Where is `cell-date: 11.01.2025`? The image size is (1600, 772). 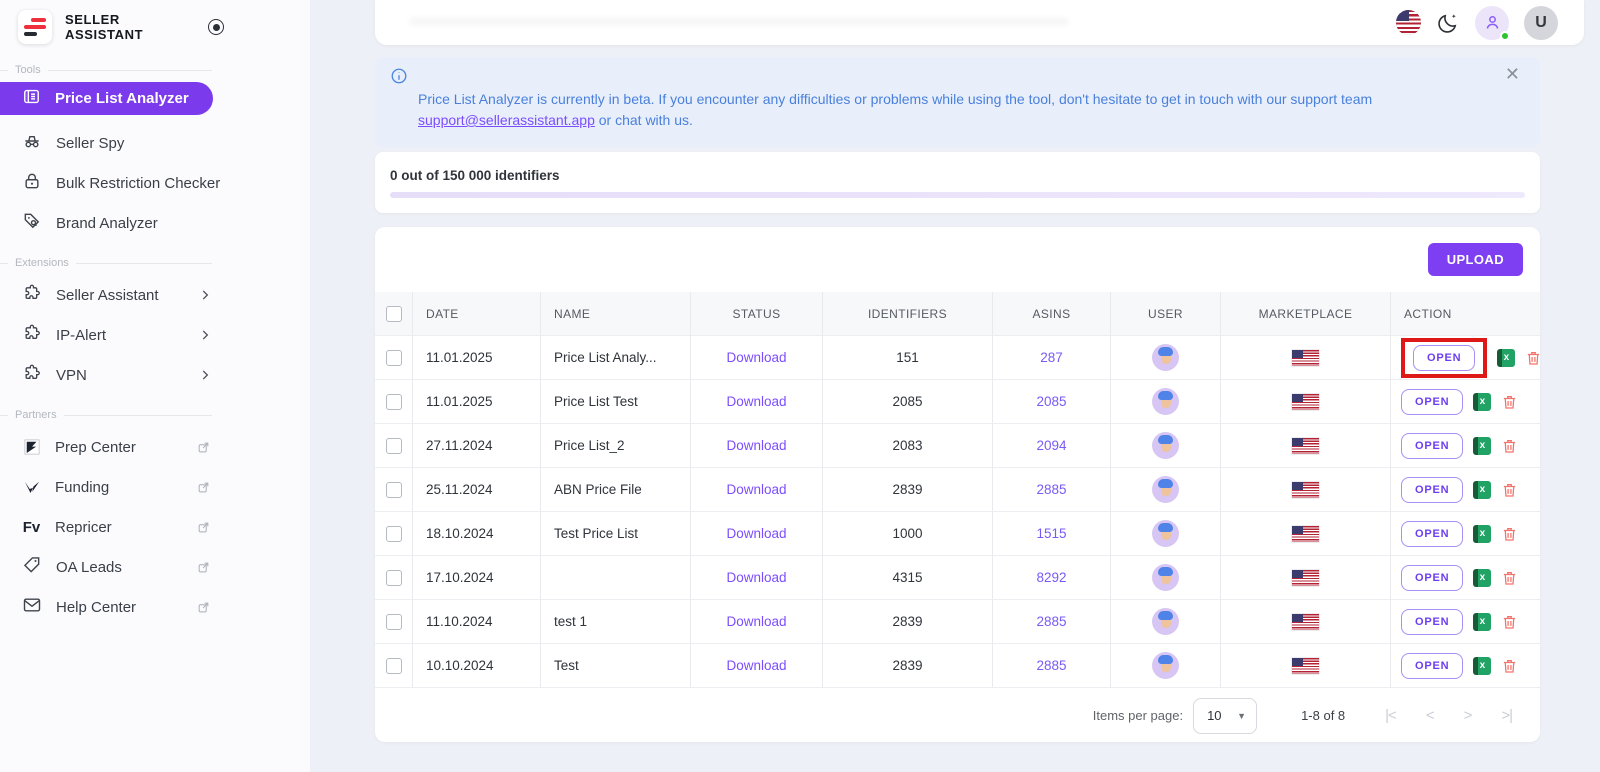 cell-date: 11.01.2025 is located at coordinates (477, 402).